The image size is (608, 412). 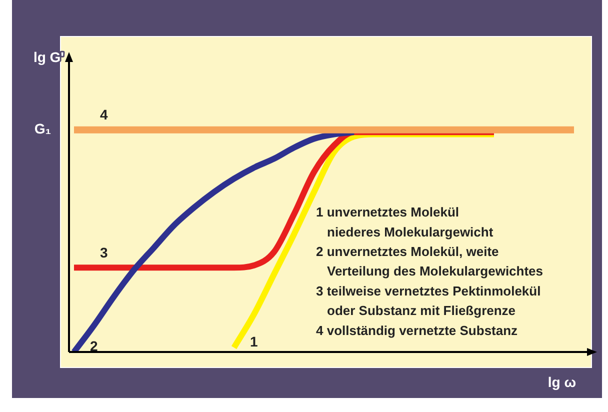 What do you see at coordinates (405, 222) in the screenshot?
I see `annotation: 1 unvernetztes Molekül niederes Molekulargewicht` at bounding box center [405, 222].